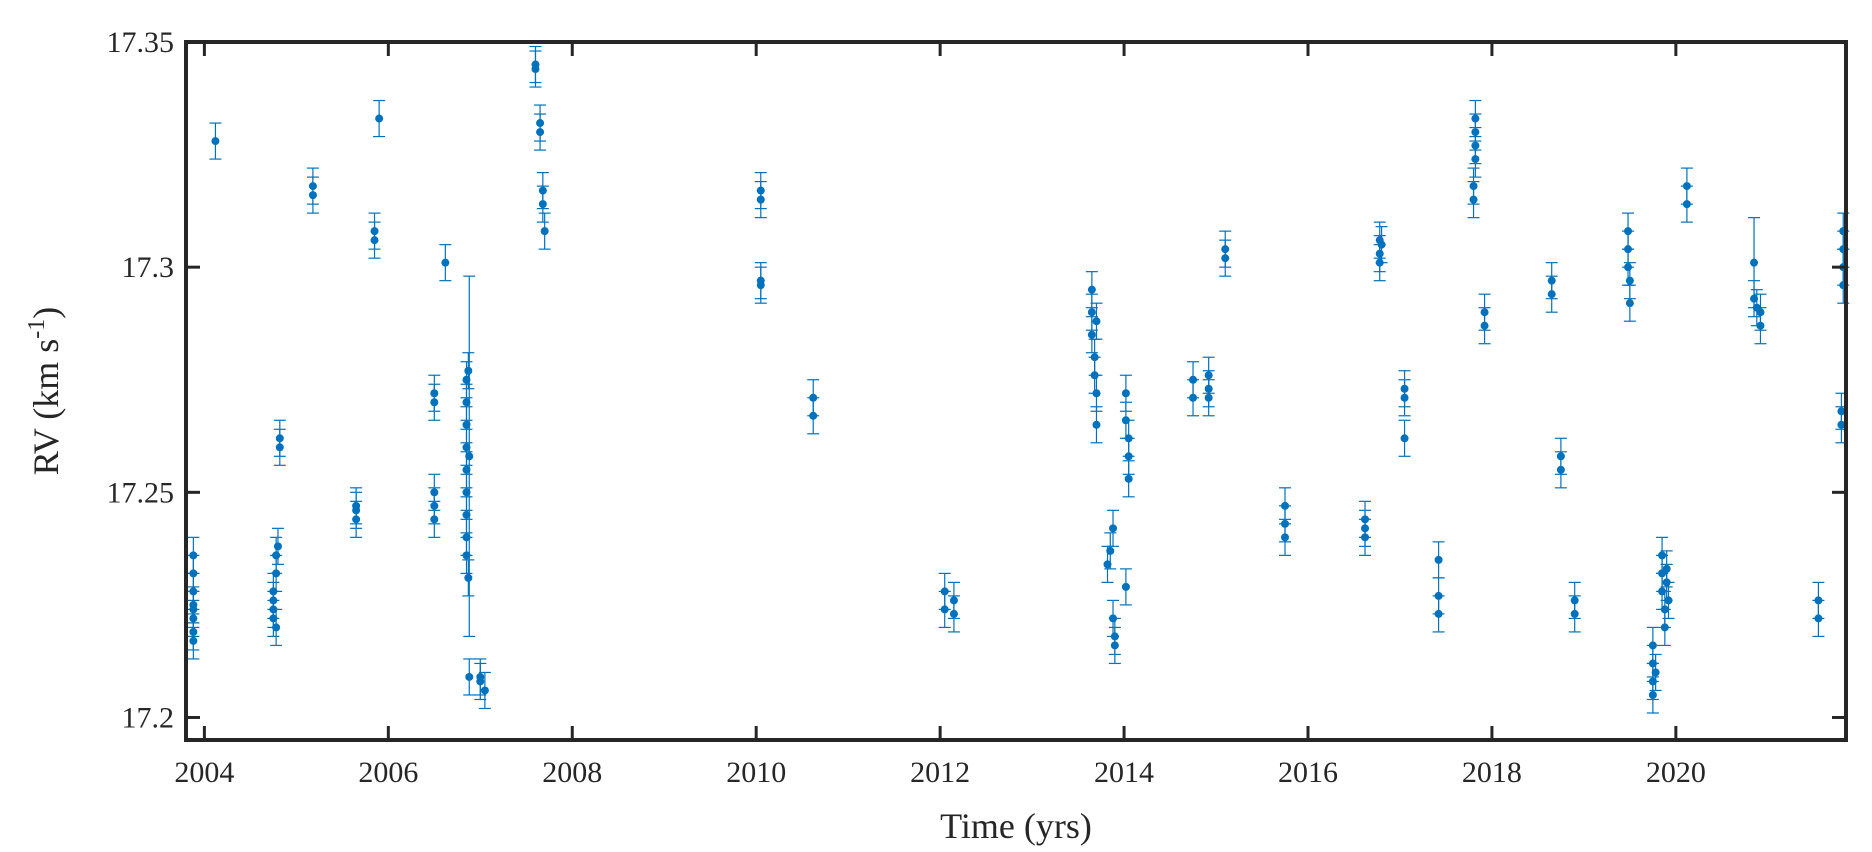  What do you see at coordinates (46, 407) in the screenshot?
I see `y-axis-label-main: RV (km s` at bounding box center [46, 407].